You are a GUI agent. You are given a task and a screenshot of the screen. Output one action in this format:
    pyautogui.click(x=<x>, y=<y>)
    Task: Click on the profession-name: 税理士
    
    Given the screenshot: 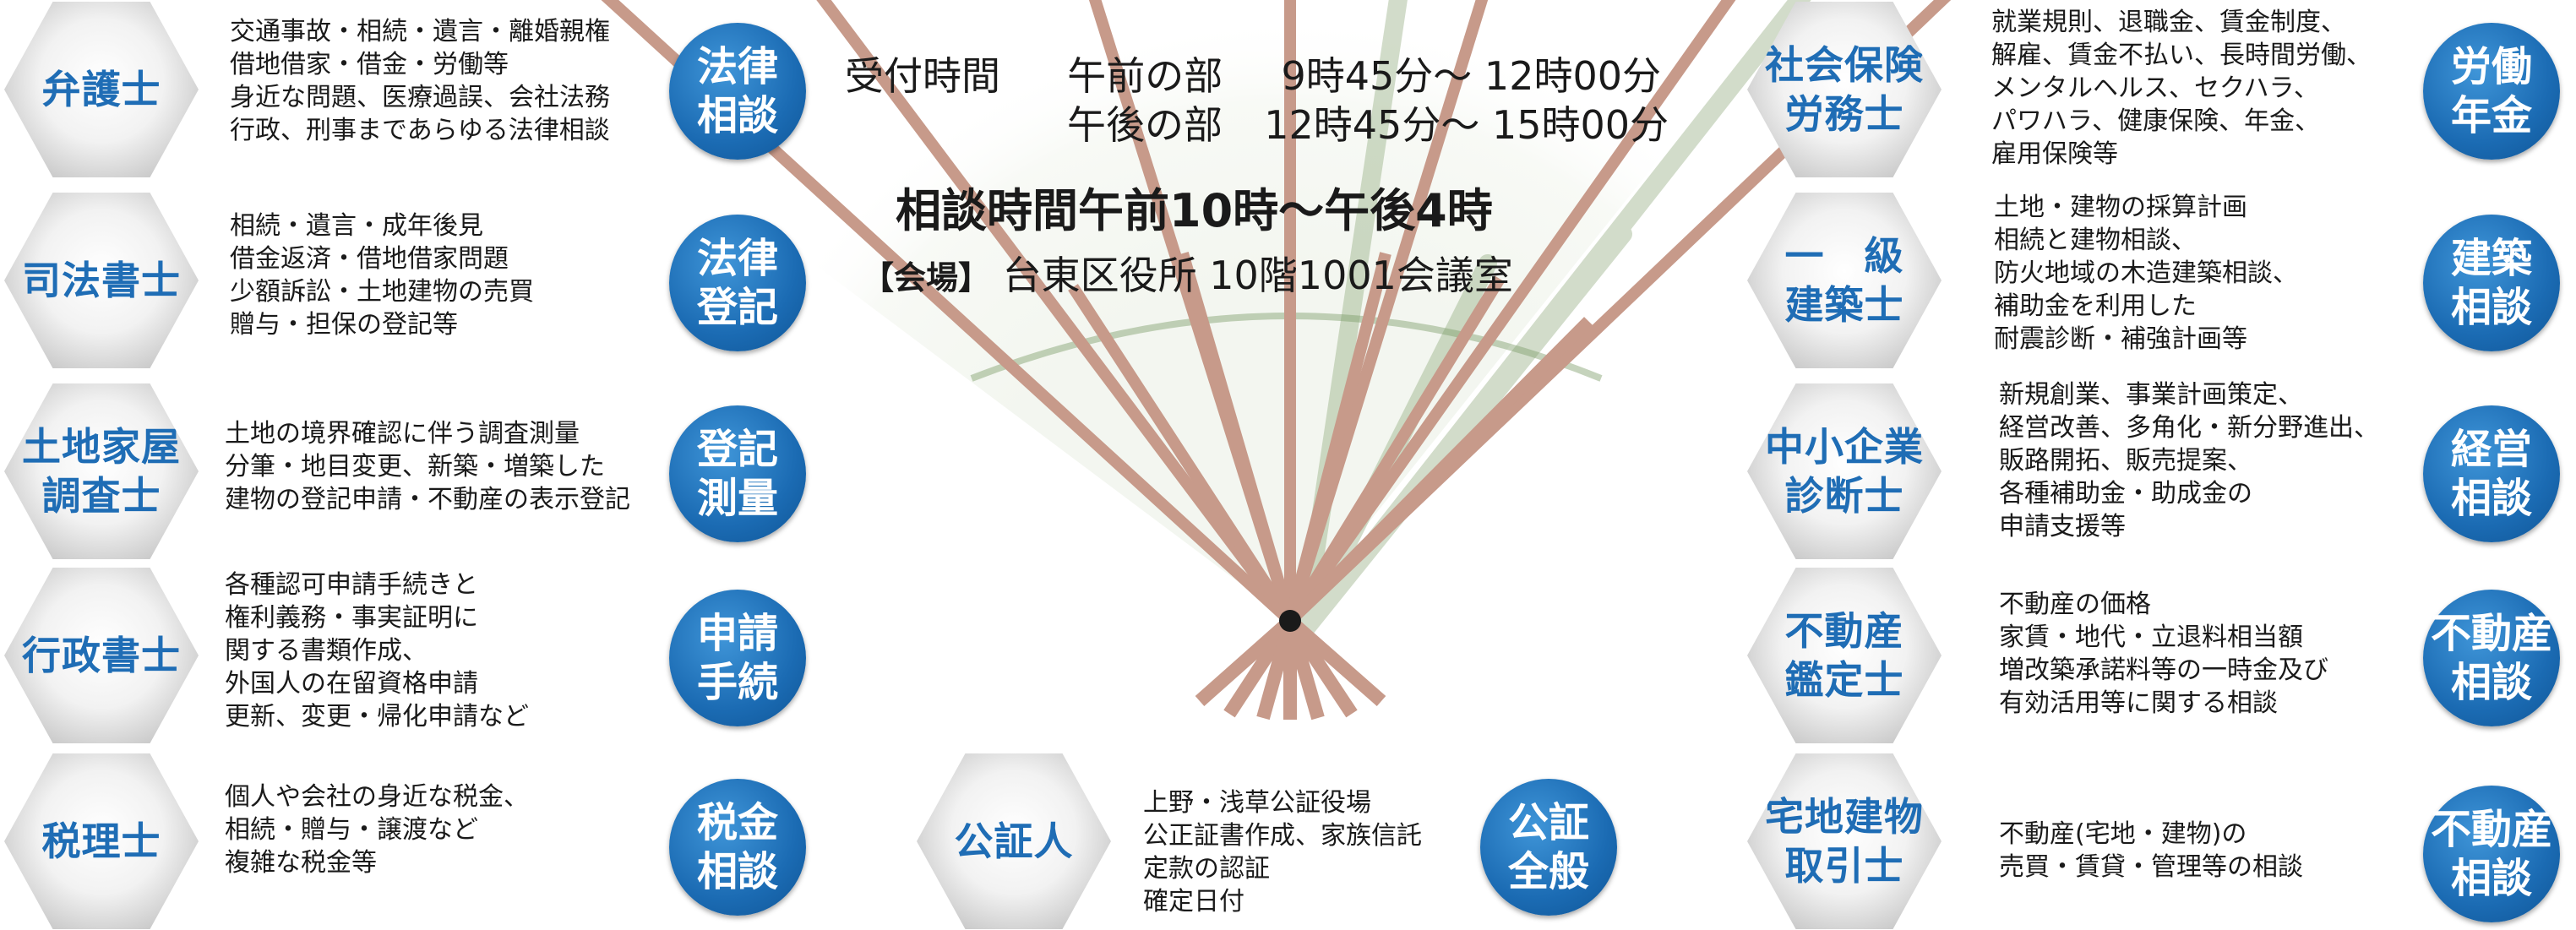 What is the action you would take?
    pyautogui.click(x=101, y=841)
    